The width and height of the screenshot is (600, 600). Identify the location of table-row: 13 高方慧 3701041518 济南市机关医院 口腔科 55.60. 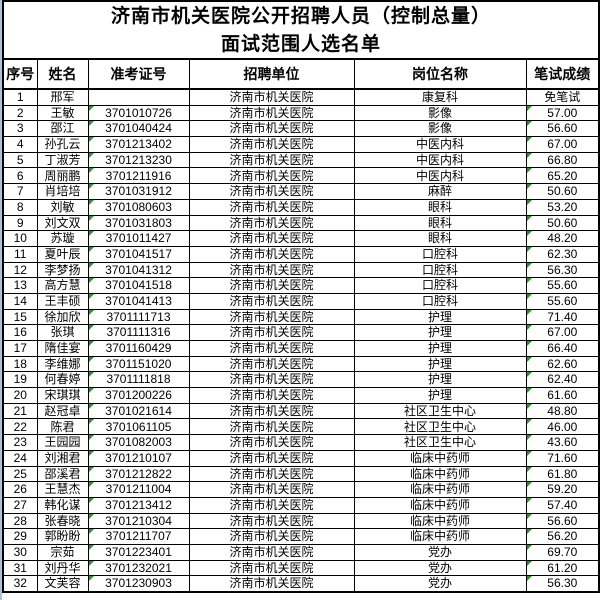
(301, 285).